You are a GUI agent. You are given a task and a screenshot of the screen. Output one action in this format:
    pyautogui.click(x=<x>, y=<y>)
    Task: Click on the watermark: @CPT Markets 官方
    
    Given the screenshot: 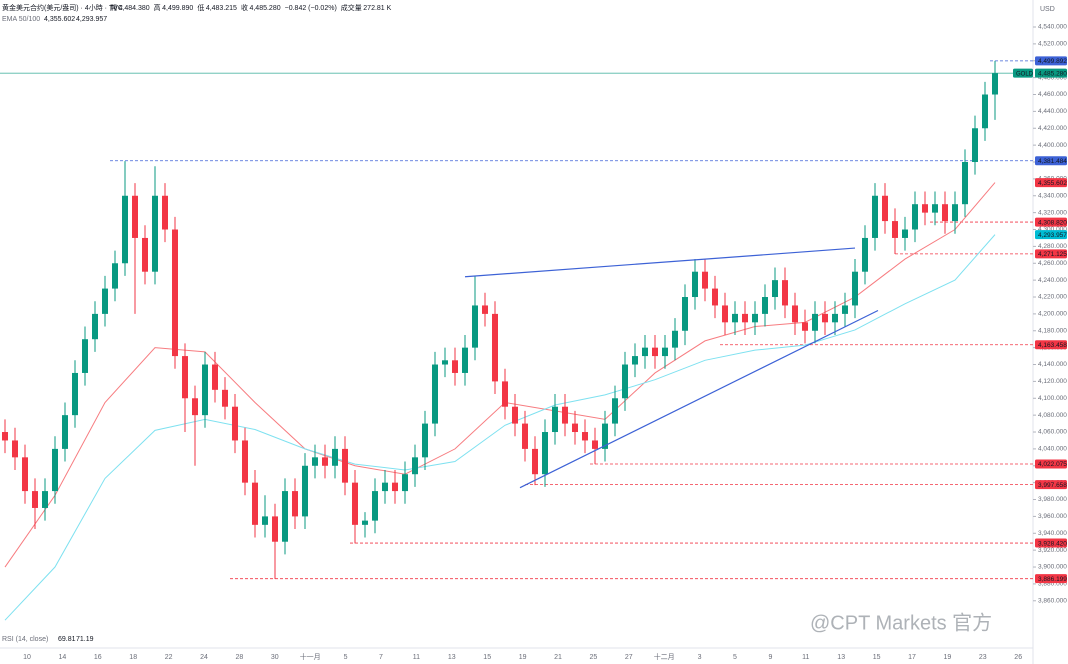 What is the action you would take?
    pyautogui.click(x=901, y=622)
    